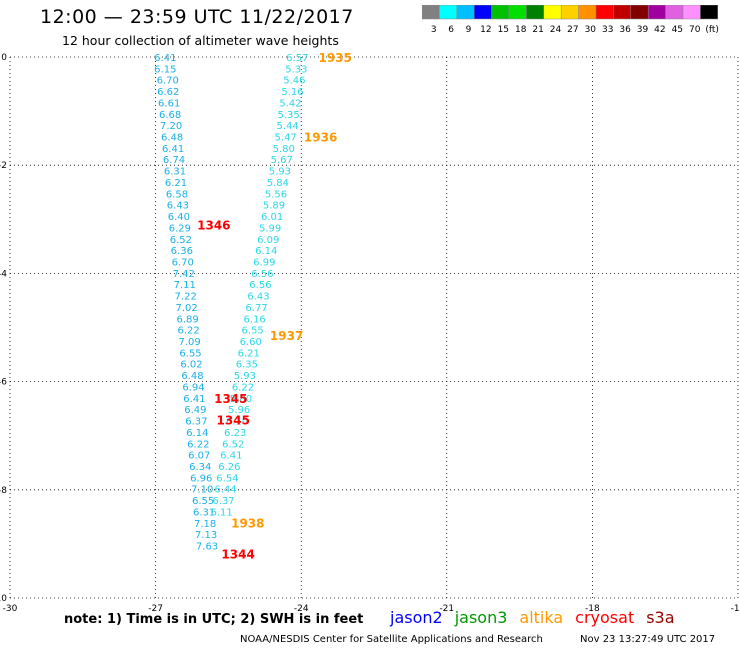 The height and width of the screenshot is (650, 740). I want to click on wave-height-point: 6.23, so click(235, 433).